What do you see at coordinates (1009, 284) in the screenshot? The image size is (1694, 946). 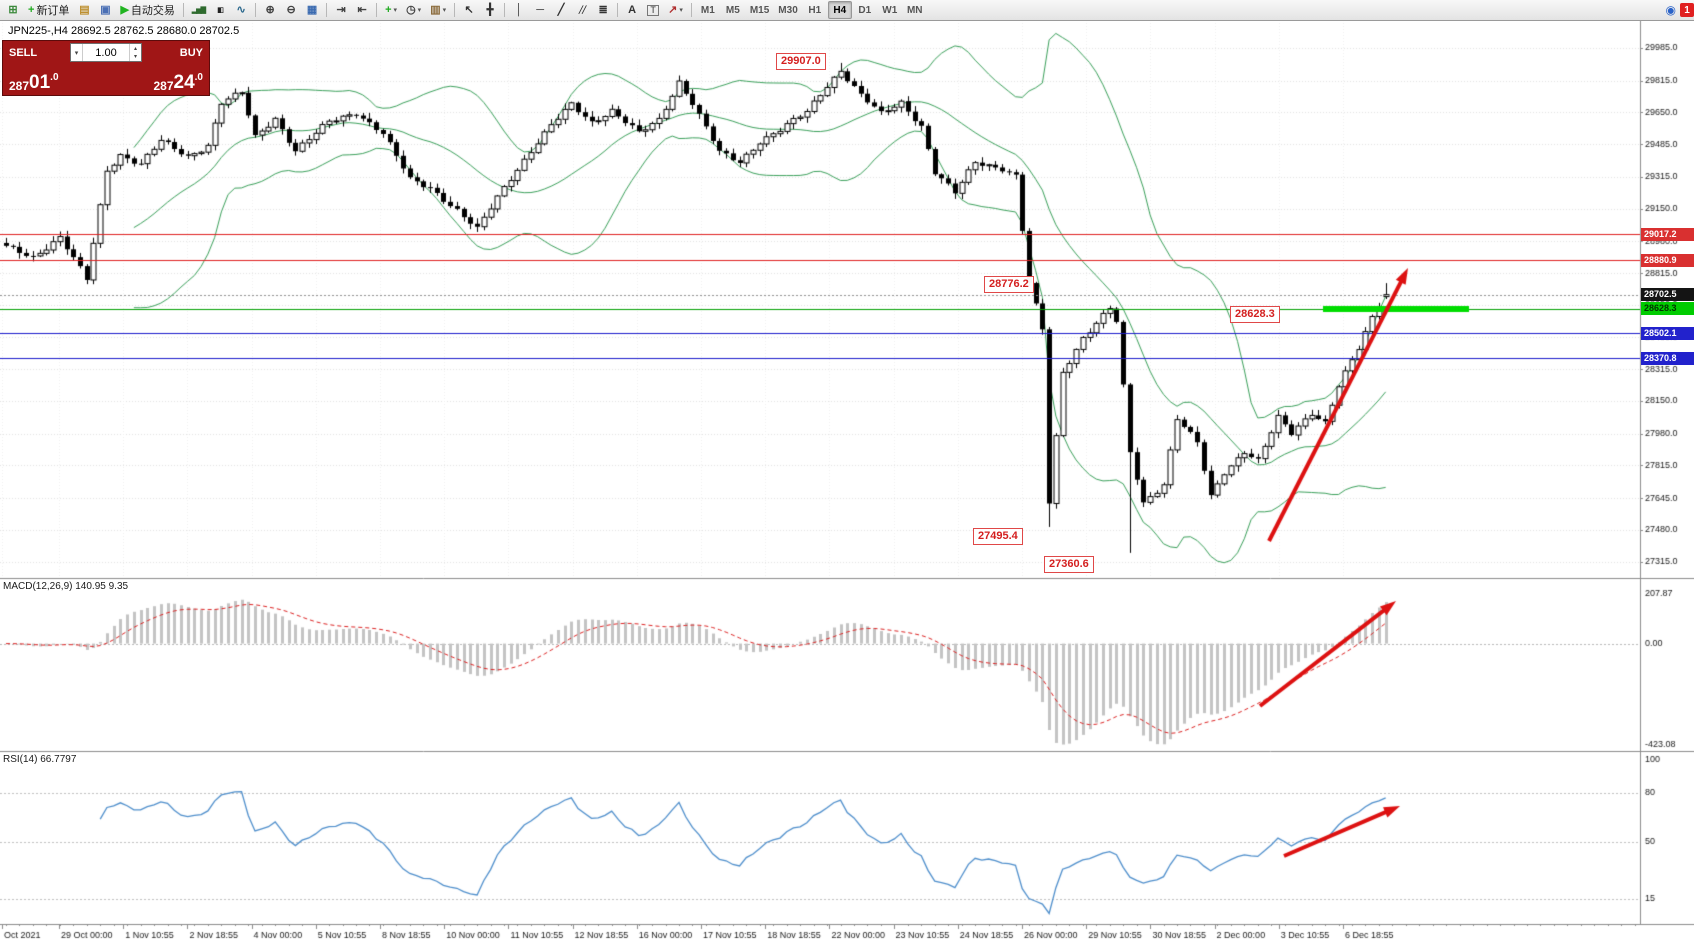 I see `price-callout-label: 28776.2` at bounding box center [1009, 284].